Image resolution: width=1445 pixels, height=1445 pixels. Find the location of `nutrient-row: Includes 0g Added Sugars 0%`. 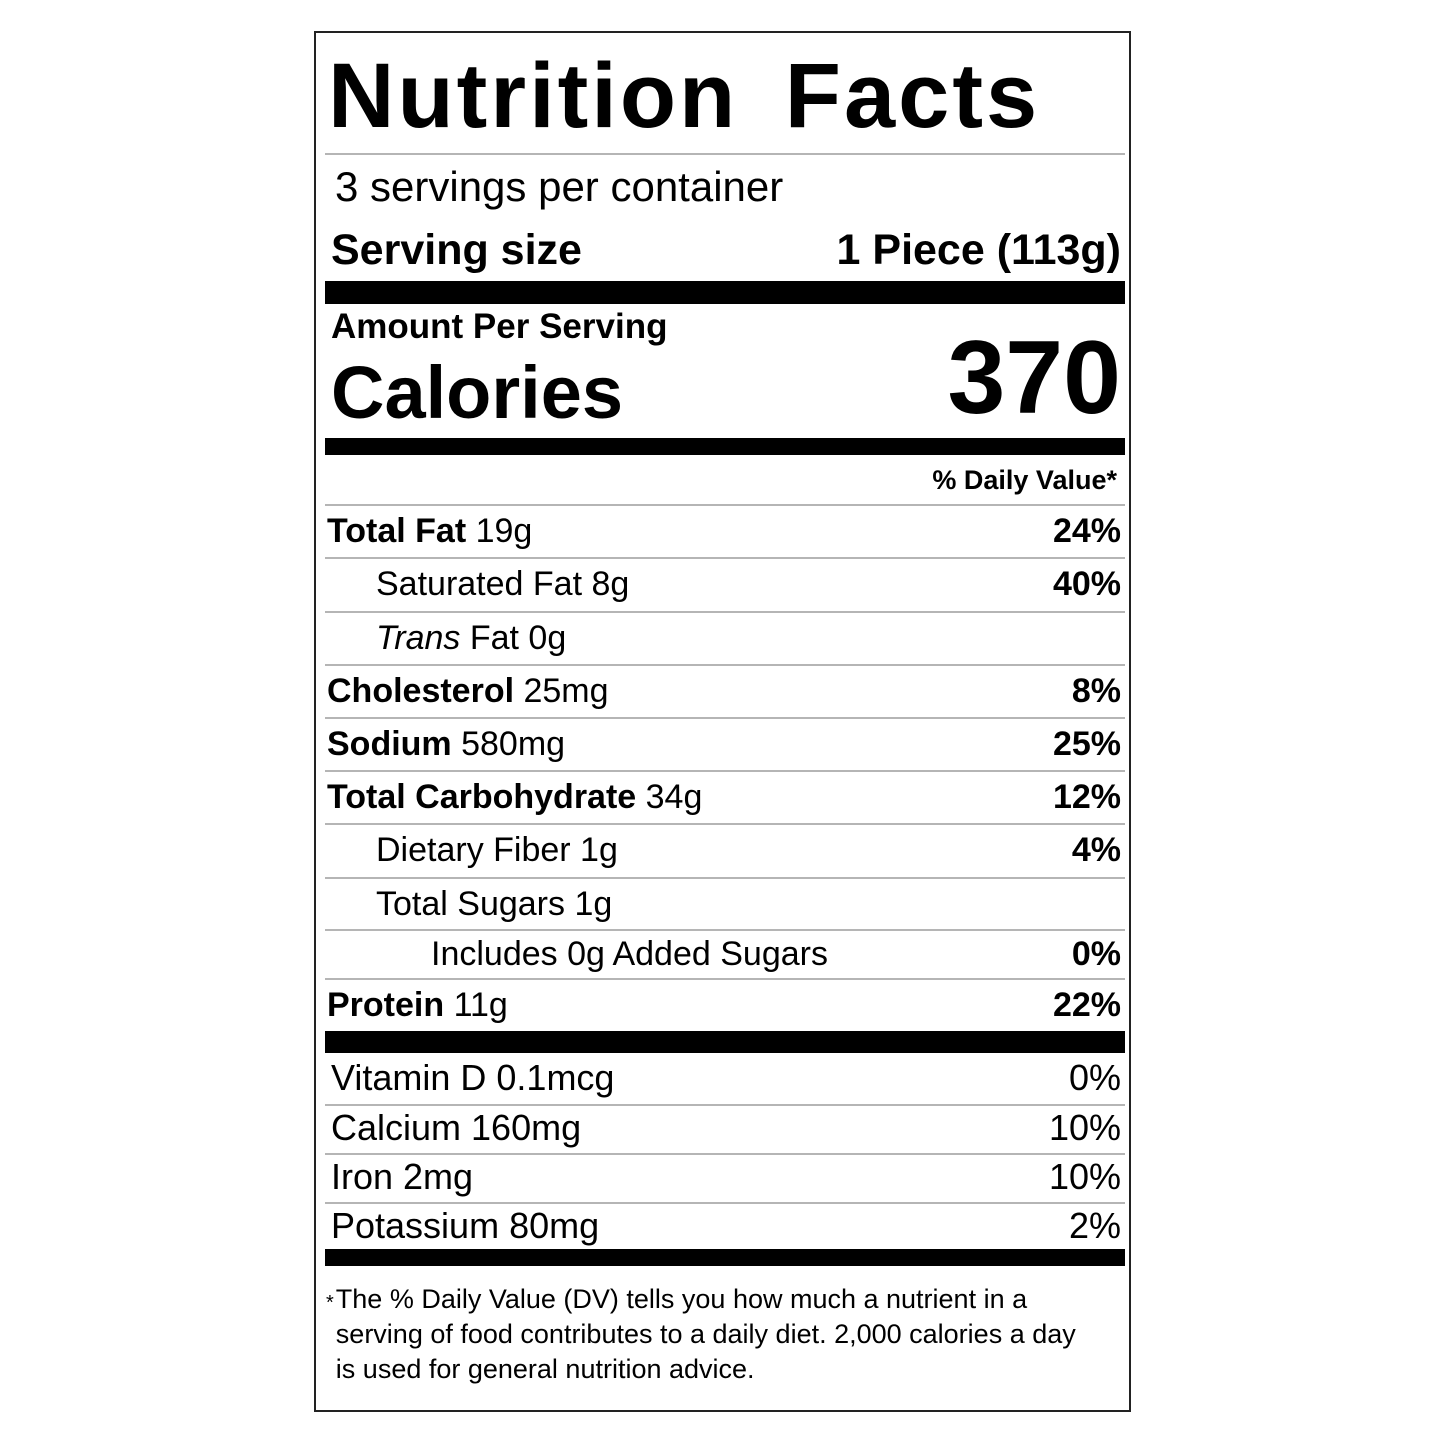

nutrient-row: Includes 0g Added Sugars 0% is located at coordinates (723, 954).